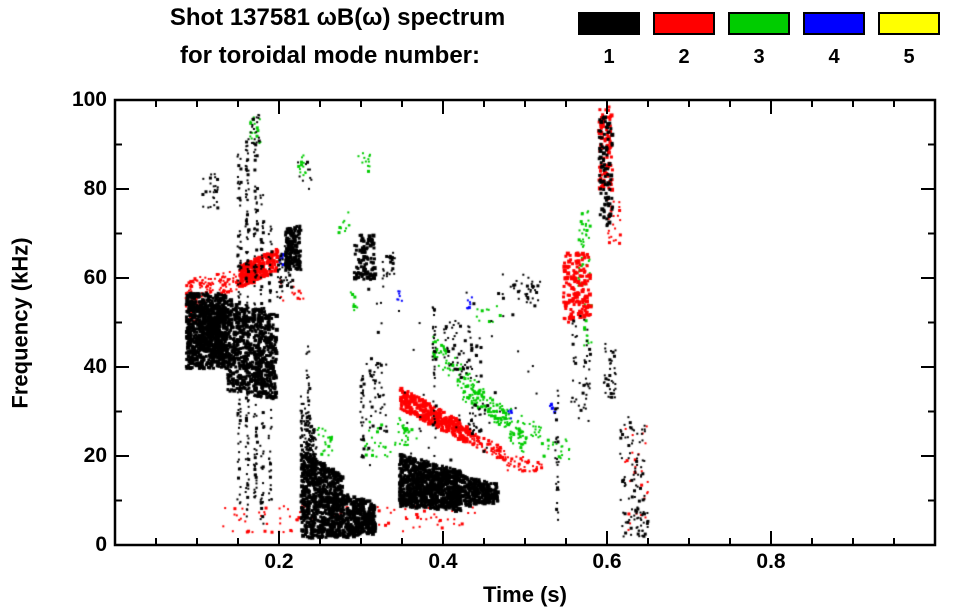 Image resolution: width=963 pixels, height=615 pixels. I want to click on legend-swatch-n2, so click(684, 23).